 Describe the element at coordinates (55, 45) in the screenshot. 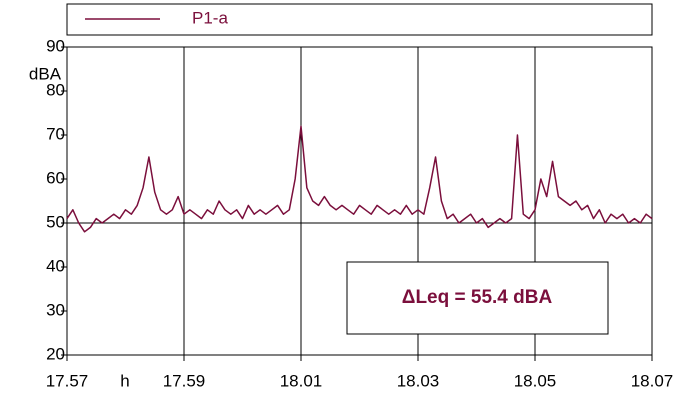

I see `y-tick-label: 90` at that location.